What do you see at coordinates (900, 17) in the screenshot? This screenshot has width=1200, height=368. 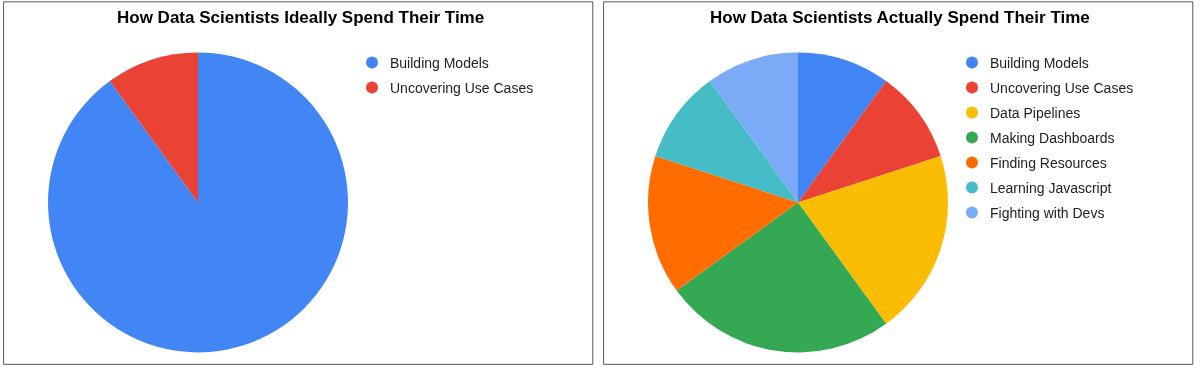 I see `chart-title: How Data Scientists Actually Spend Their Time` at bounding box center [900, 17].